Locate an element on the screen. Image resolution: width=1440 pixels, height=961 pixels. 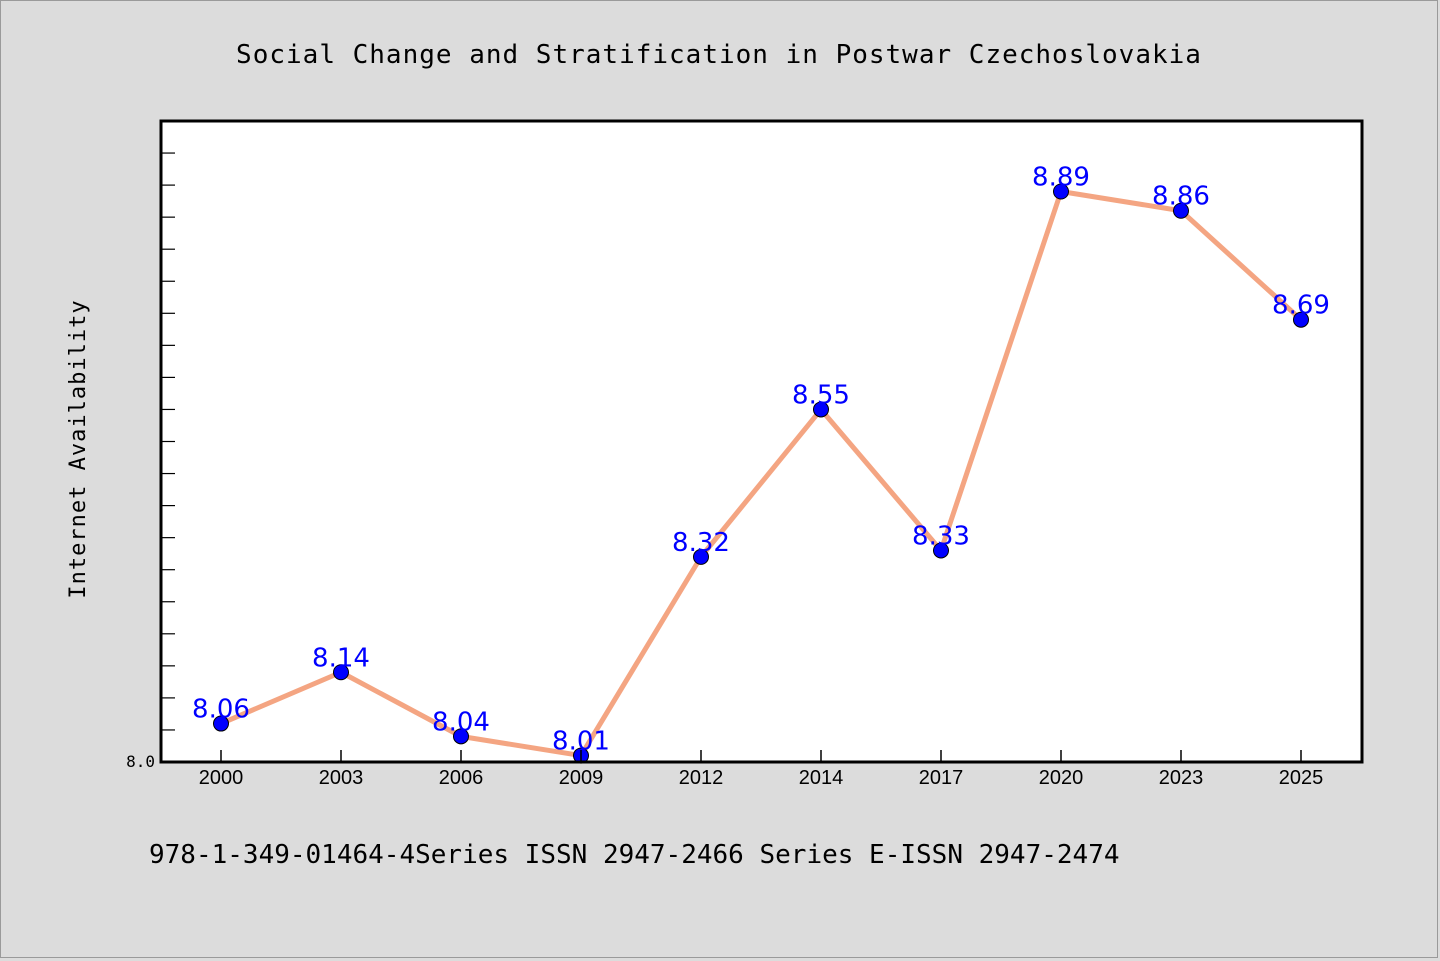
data-label-2020: 8.89 is located at coordinates (1061, 178).